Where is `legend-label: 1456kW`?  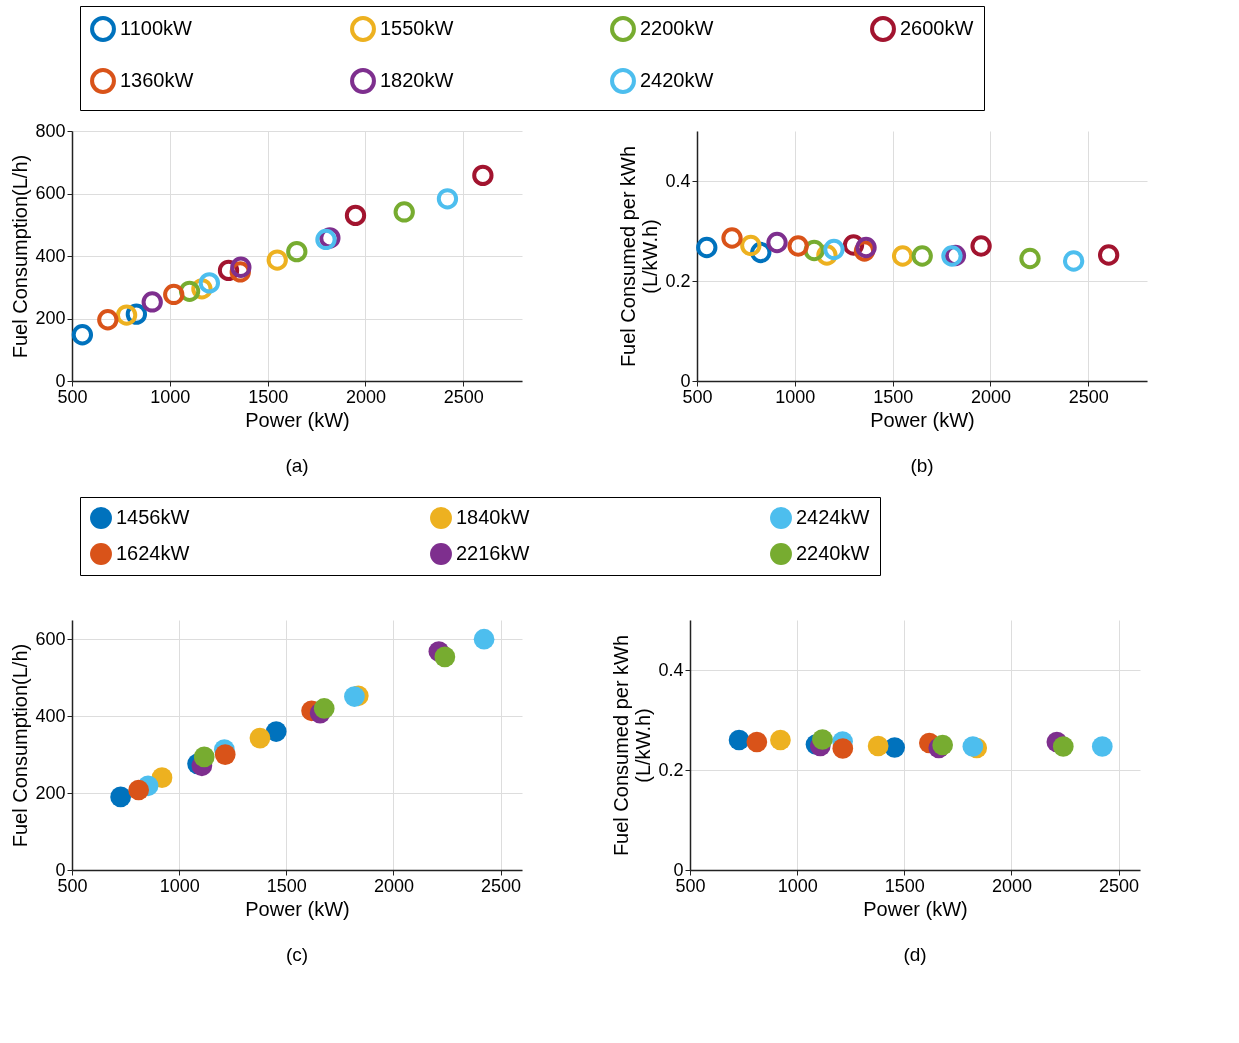
legend-label: 1456kW is located at coordinates (153, 517).